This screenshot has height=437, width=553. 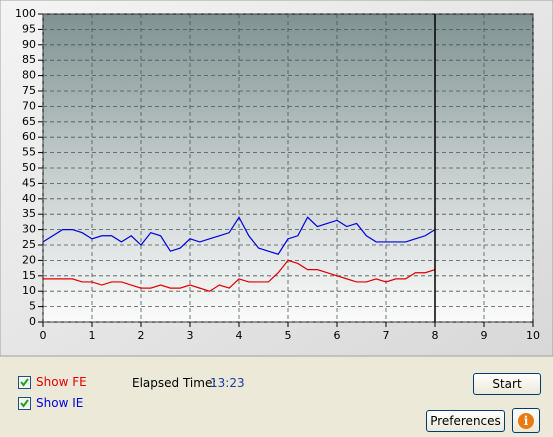 What do you see at coordinates (288, 335) in the screenshot?
I see `x-tick-label: 5` at bounding box center [288, 335].